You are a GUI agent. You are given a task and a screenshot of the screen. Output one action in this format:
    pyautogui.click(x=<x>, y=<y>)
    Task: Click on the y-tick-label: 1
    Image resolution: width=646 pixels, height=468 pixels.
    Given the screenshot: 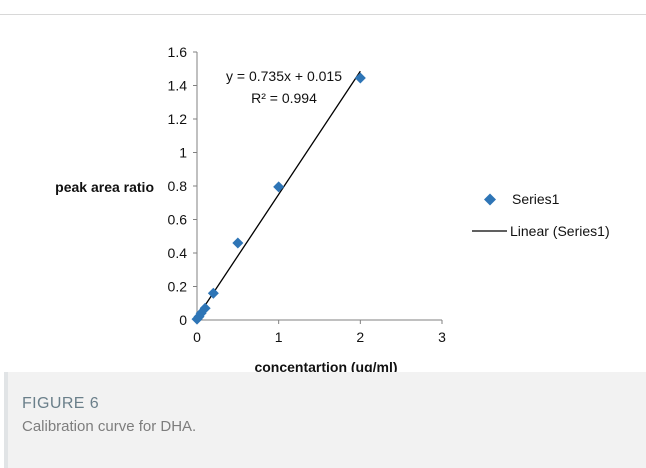 What is the action you would take?
    pyautogui.click(x=183, y=153)
    